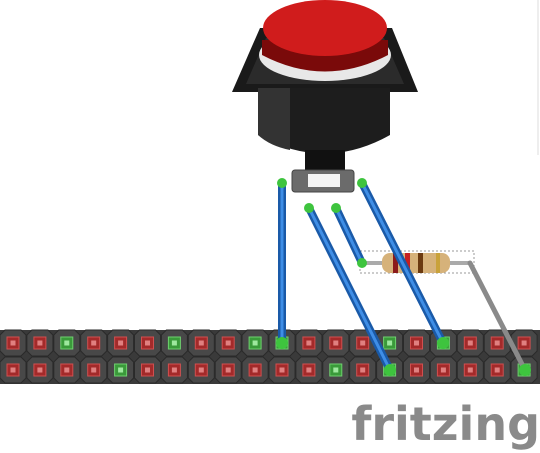 This screenshot has height=453, width=540. Describe the element at coordinates (325, 161) in the screenshot. I see `button-stem` at that location.